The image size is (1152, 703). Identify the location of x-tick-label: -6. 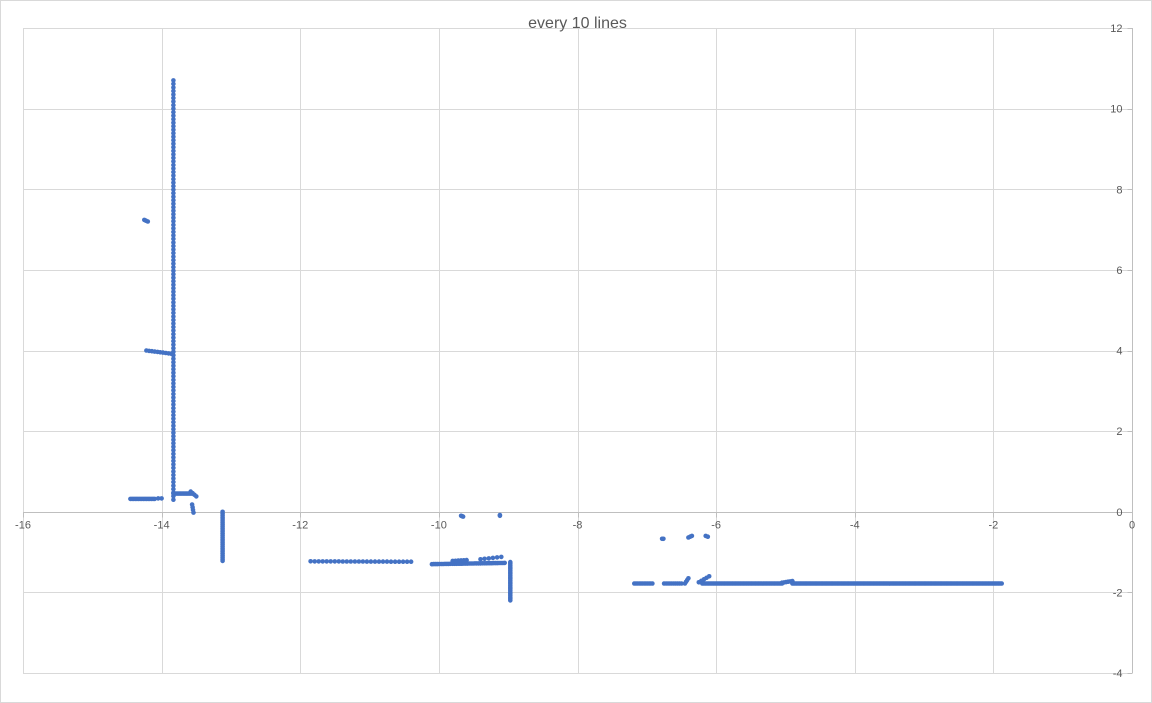
(716, 526).